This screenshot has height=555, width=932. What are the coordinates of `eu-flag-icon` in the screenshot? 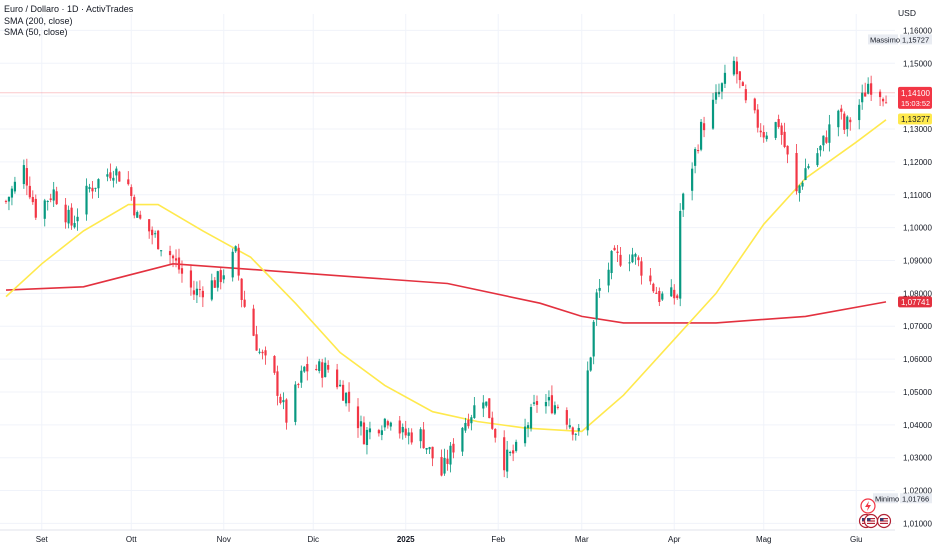 It's located at (884, 521).